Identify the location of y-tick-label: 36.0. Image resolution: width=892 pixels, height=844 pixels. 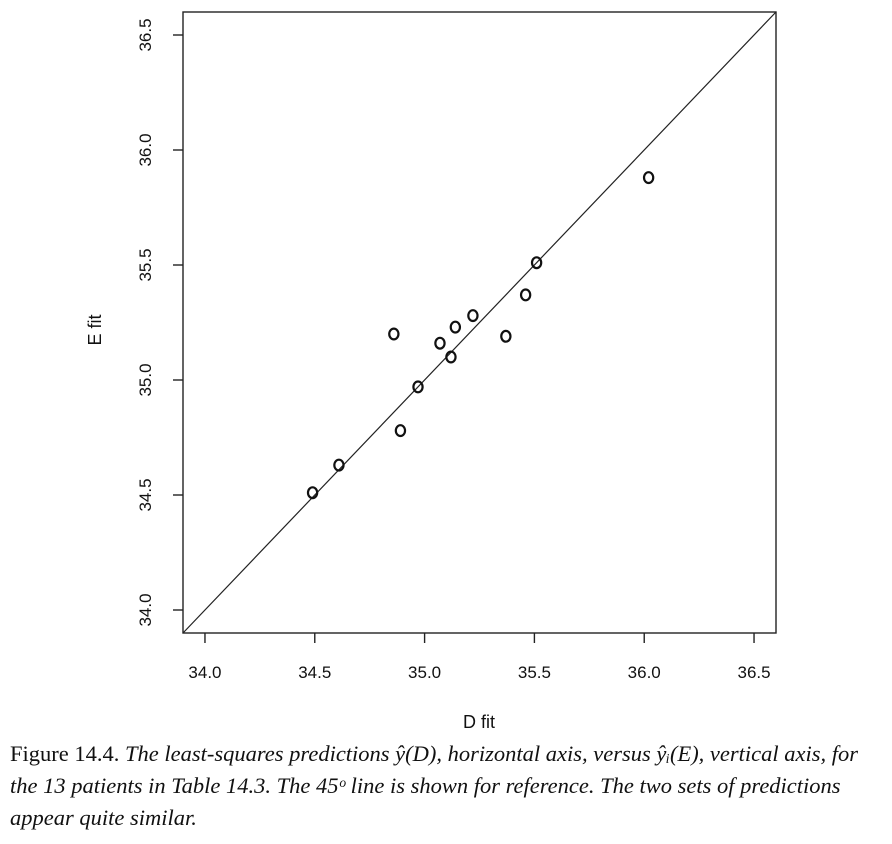
(145, 149).